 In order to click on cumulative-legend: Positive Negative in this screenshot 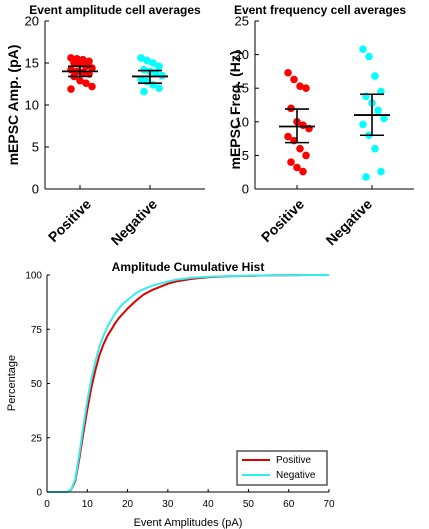, I will do `click(282, 468)`.